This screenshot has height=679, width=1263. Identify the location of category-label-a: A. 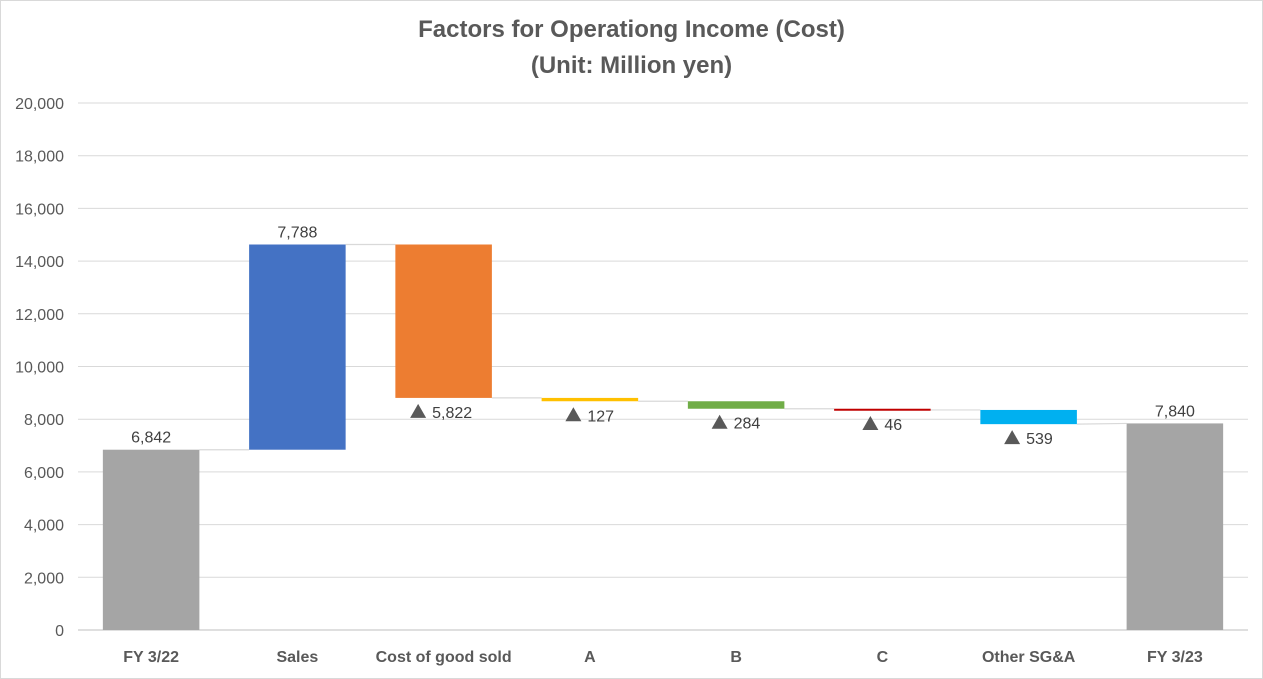
(590, 657).